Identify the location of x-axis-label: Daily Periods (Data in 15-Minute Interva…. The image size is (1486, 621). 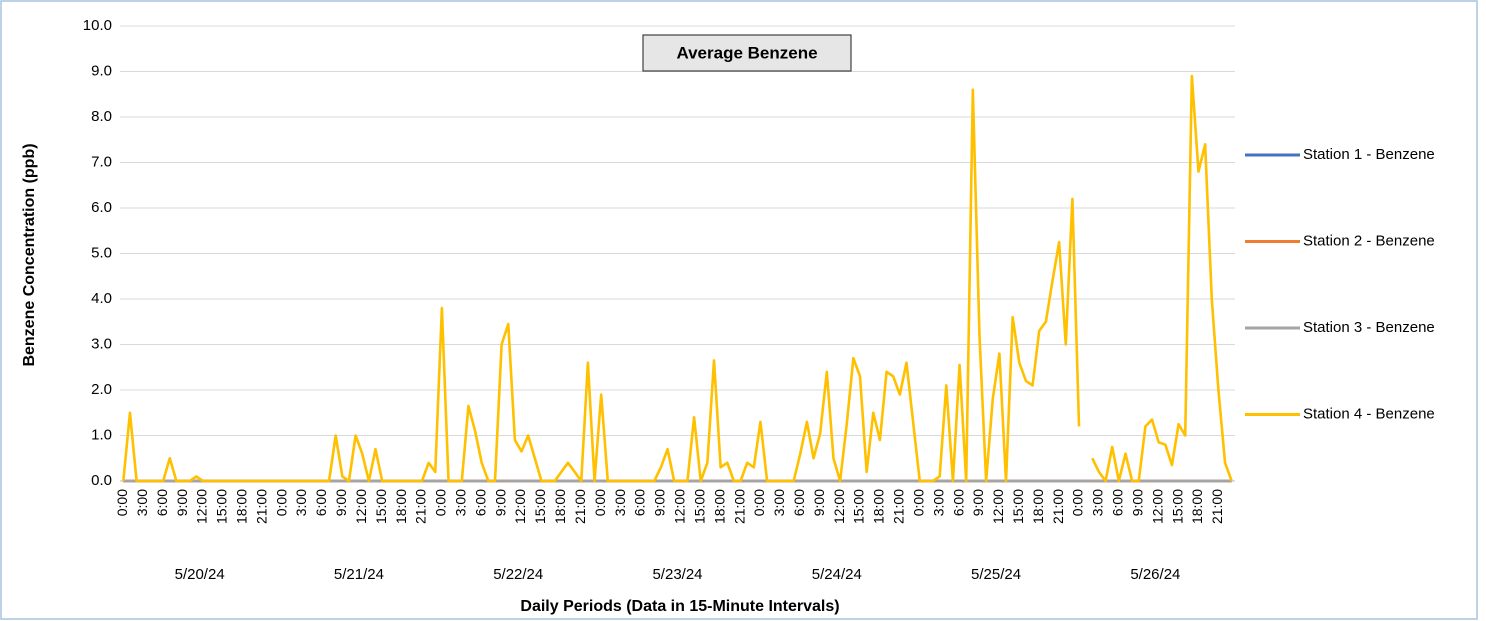
(679, 606).